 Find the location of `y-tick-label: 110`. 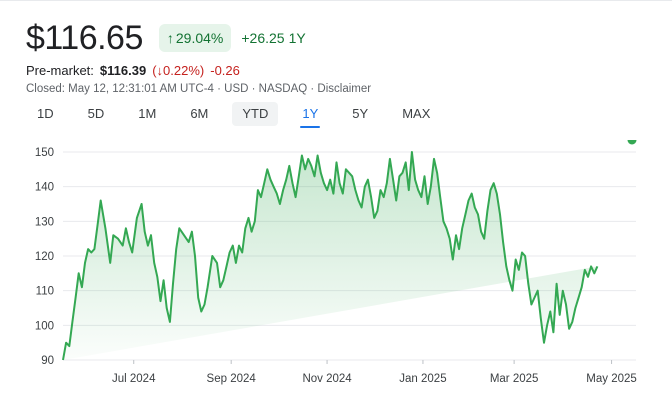

y-tick-label: 110 is located at coordinates (45, 292).